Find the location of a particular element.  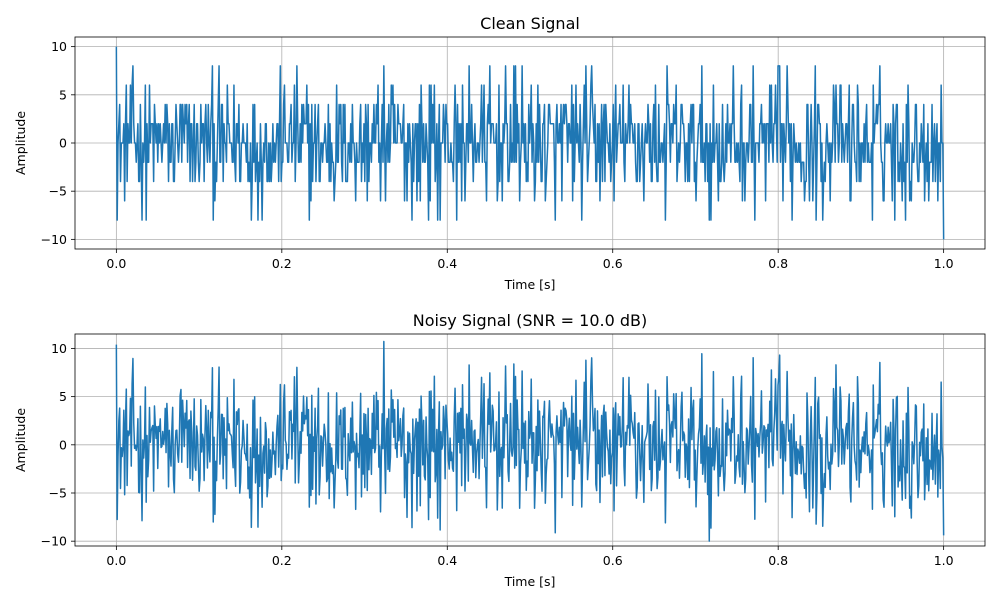

noisy-signal-y-tick-label: −10 is located at coordinates (54, 541).